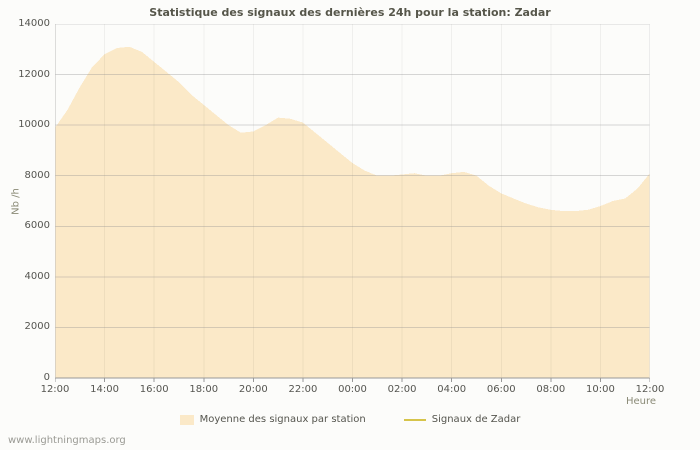 Image resolution: width=700 pixels, height=450 pixels. Describe the element at coordinates (282, 419) in the screenshot. I see `legend-label-moyenne: Moyenne des signaux par station` at that location.